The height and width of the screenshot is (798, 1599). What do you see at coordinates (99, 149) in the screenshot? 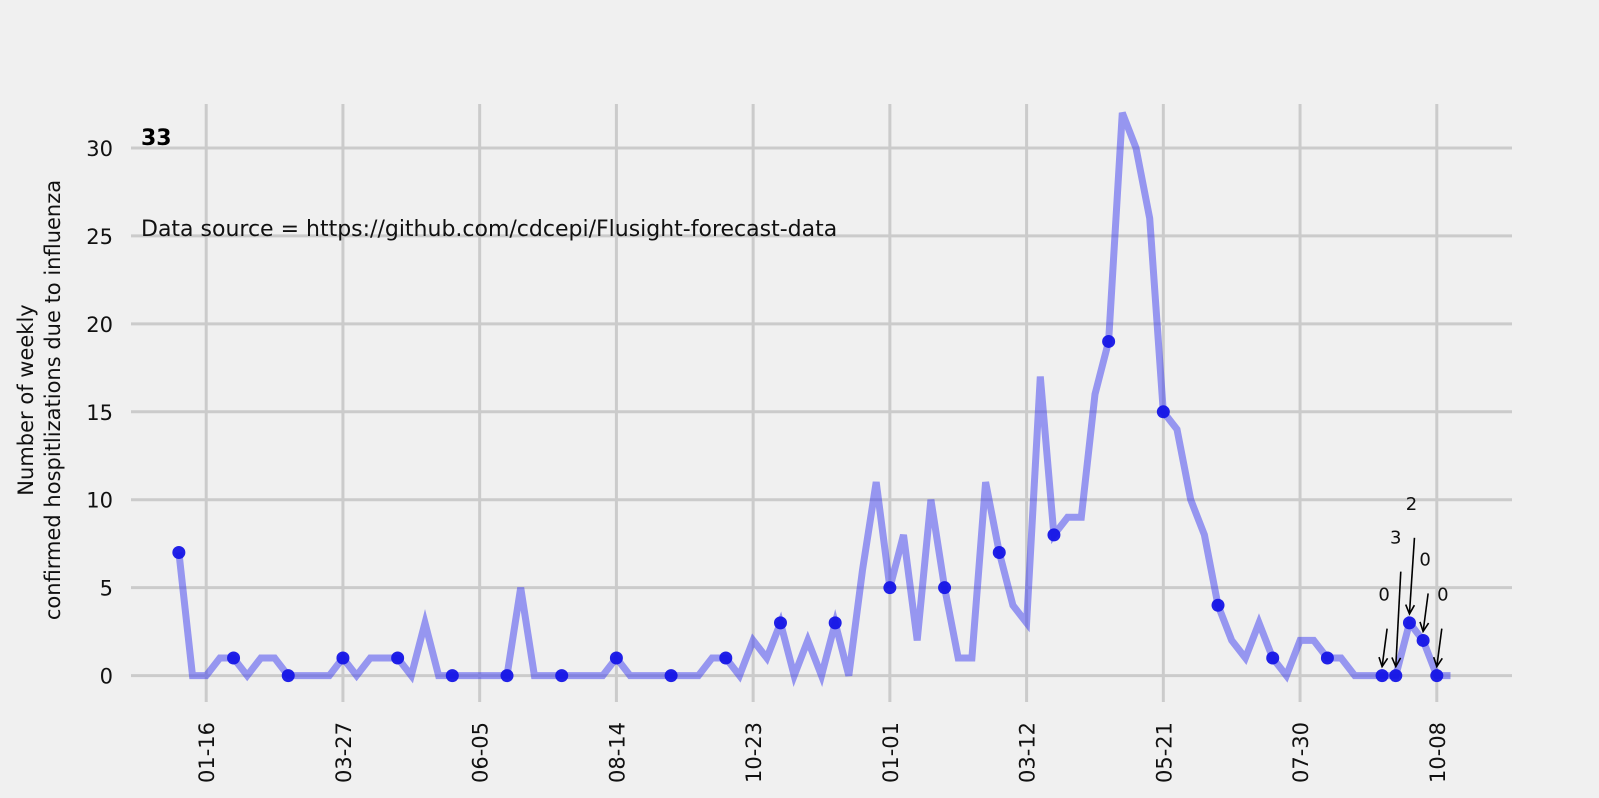
I see `y-tick-label: 30` at bounding box center [99, 149].